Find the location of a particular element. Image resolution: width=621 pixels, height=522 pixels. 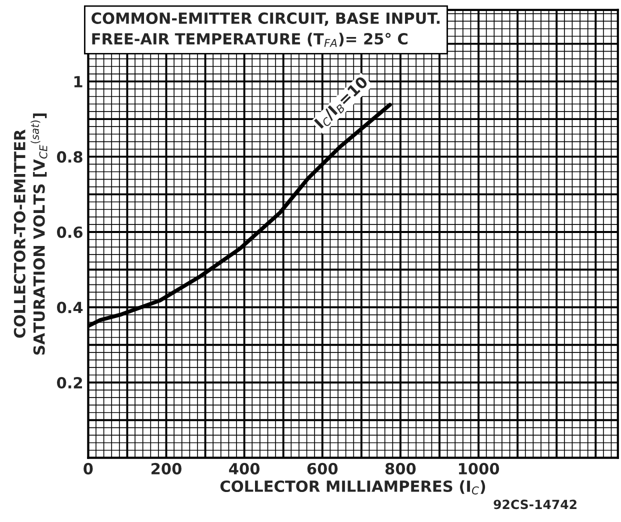

x-axis-title: COLLECTOR MILLIAMPERES (I$_{C}$) is located at coordinates (353, 487).